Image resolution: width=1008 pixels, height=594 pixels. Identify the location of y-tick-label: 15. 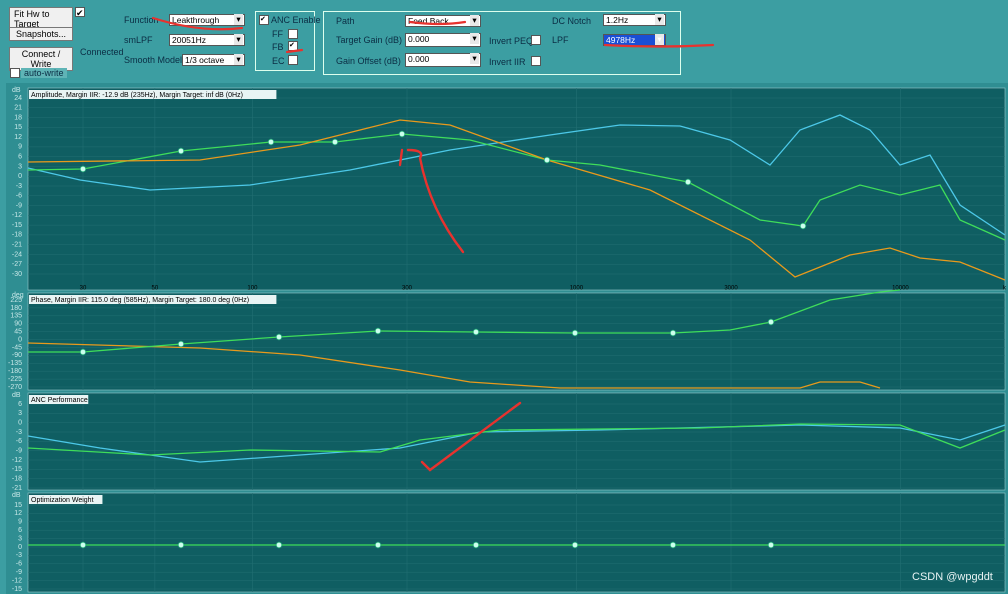
(18, 505).